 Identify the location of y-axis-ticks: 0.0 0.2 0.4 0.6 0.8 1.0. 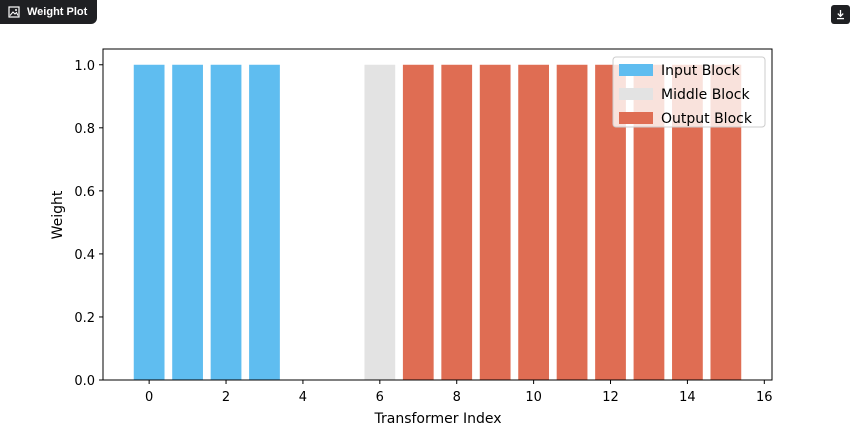
(88, 224).